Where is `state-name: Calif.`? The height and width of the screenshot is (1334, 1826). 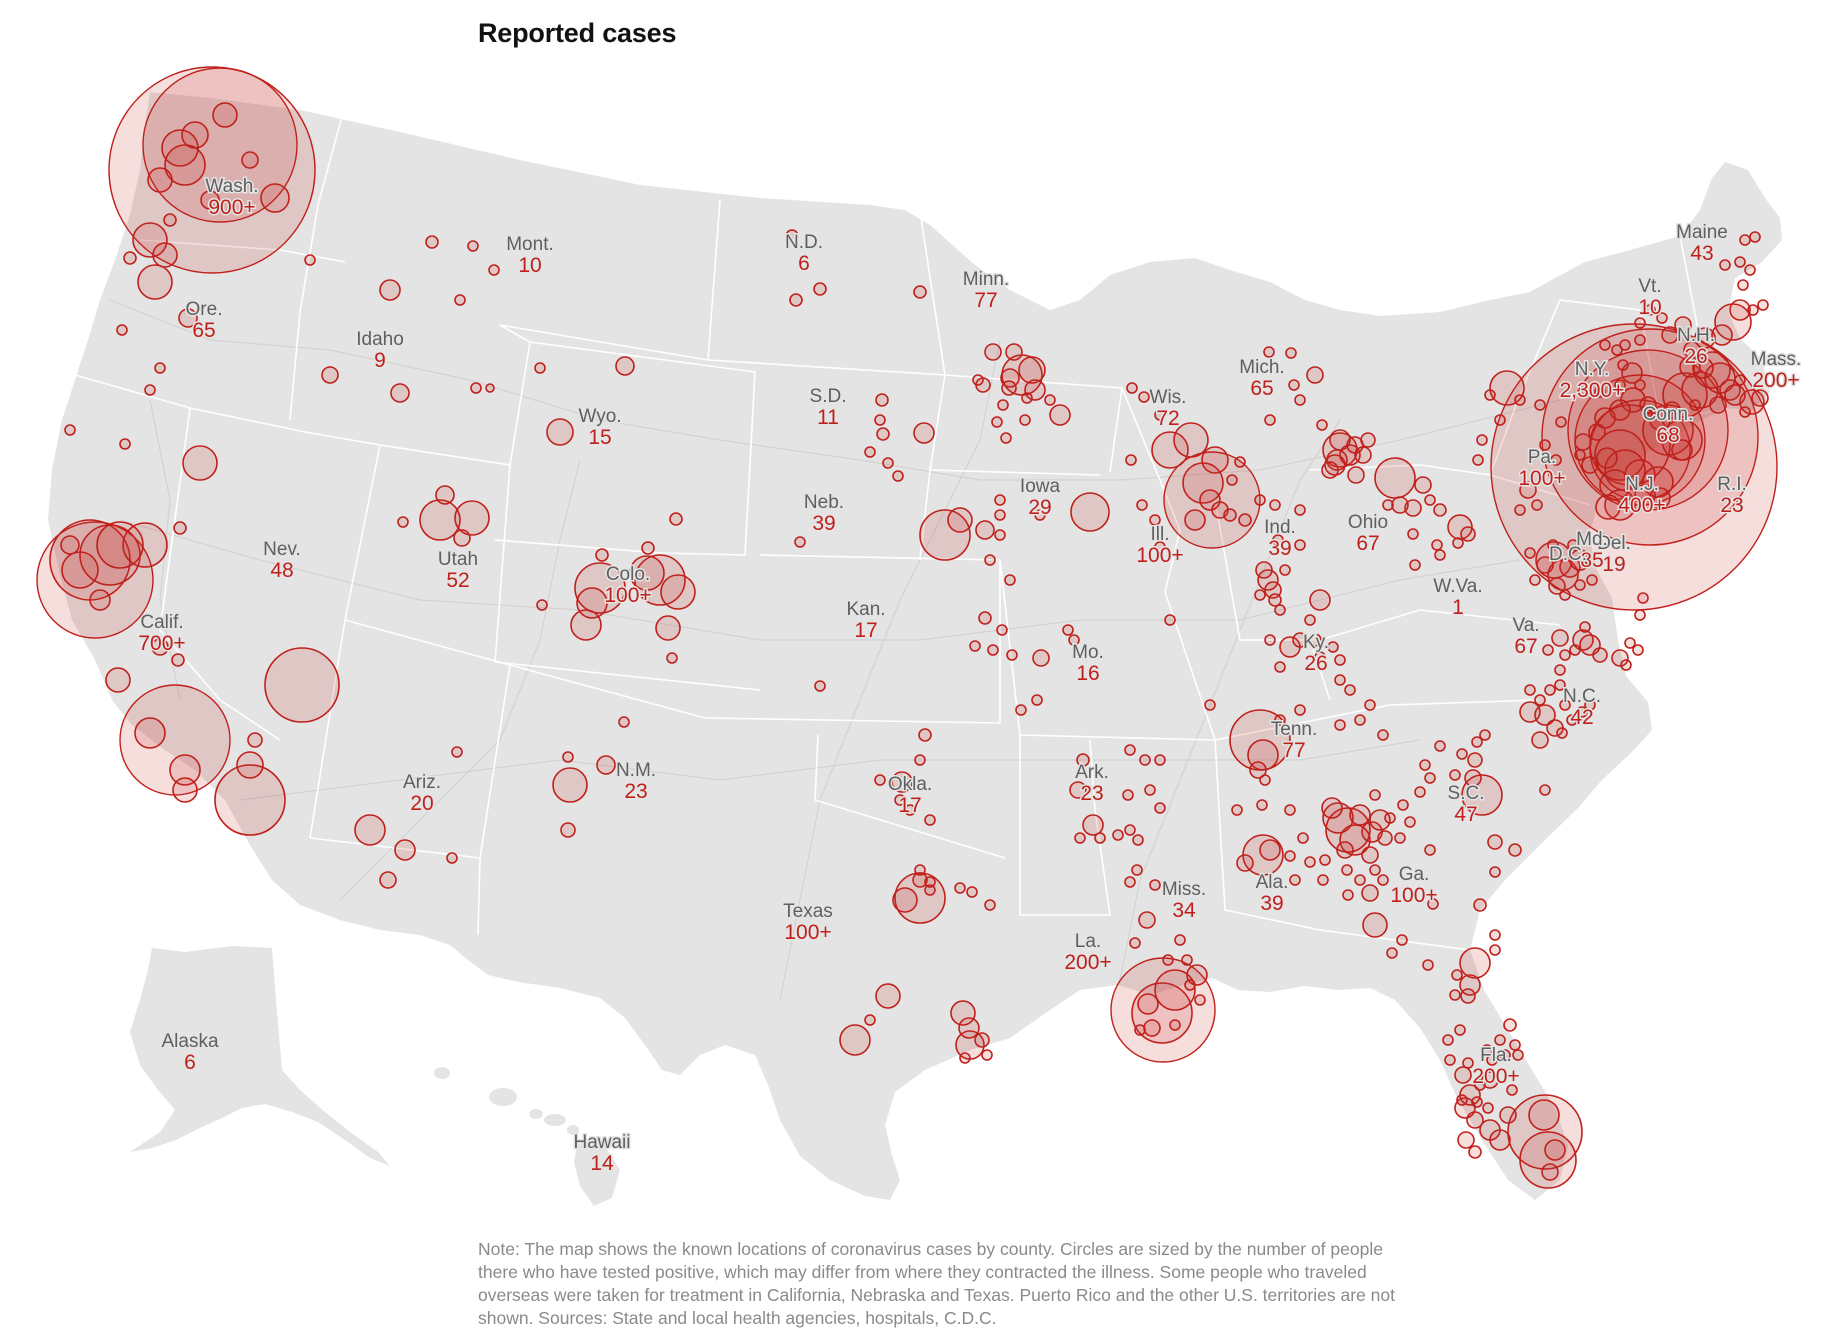
state-name: Calif. is located at coordinates (161, 622).